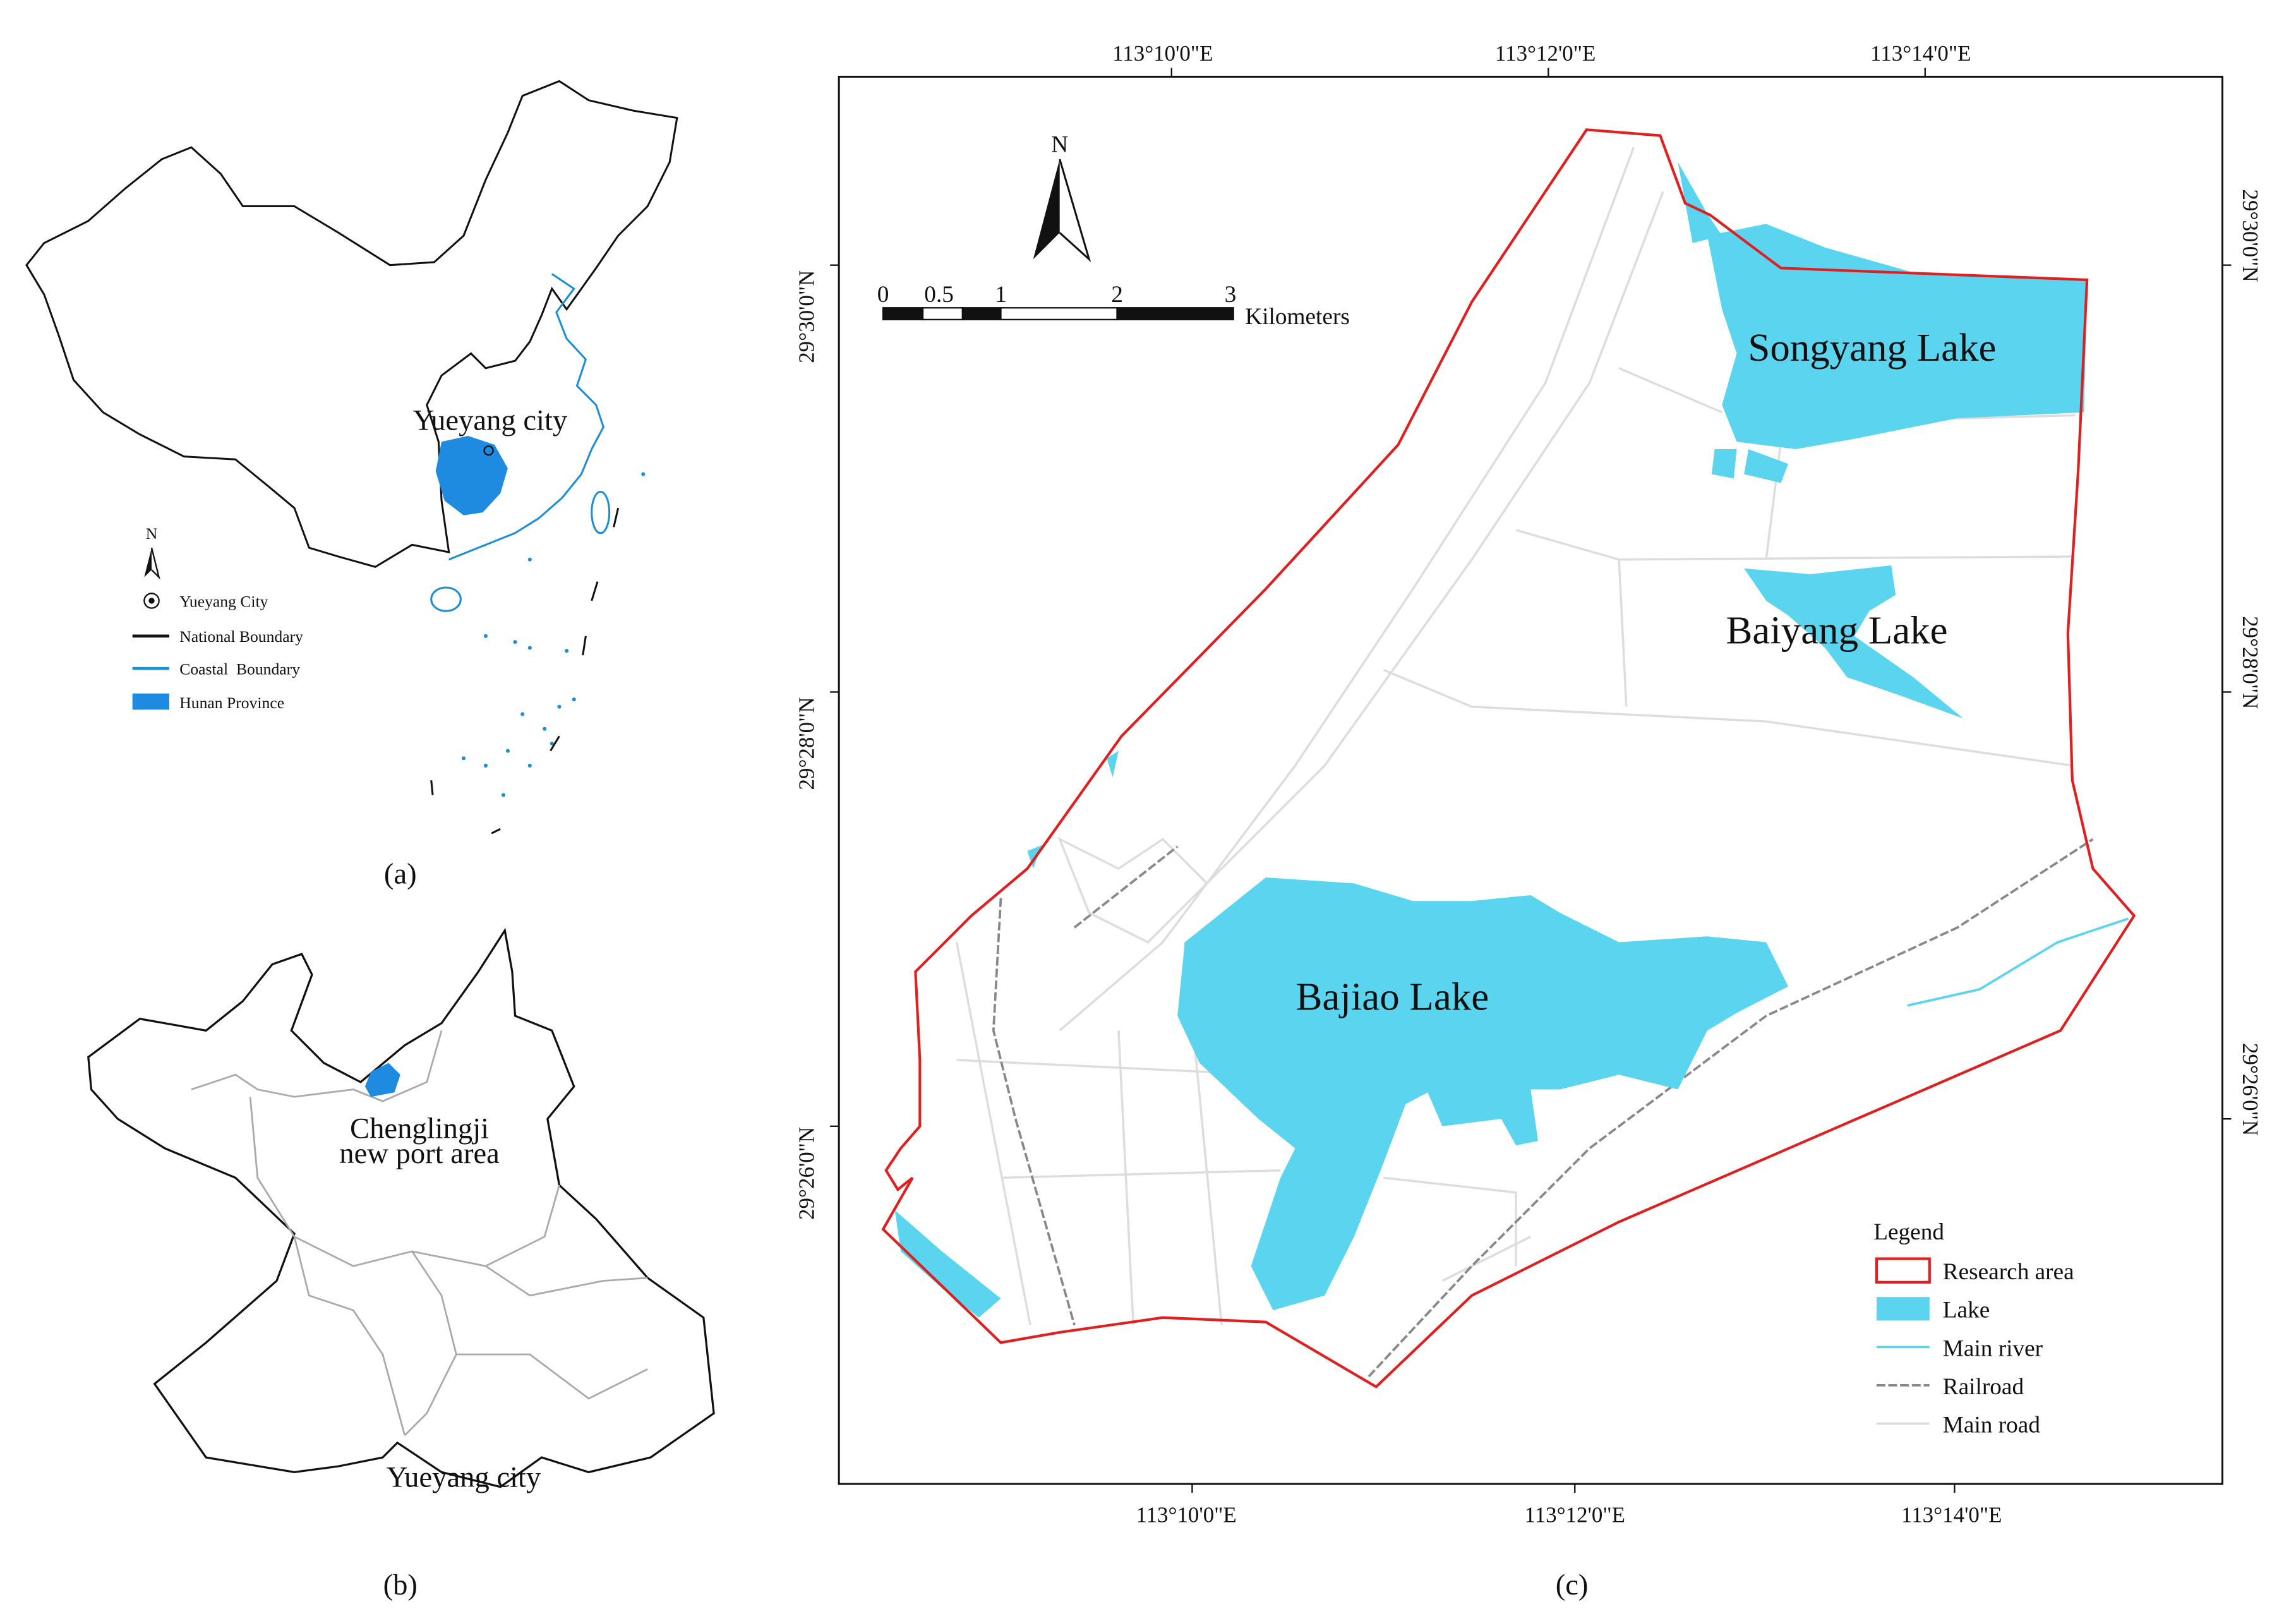 Image resolution: width=2296 pixels, height=1621 pixels. I want to click on scale-label: 2, so click(1117, 295).